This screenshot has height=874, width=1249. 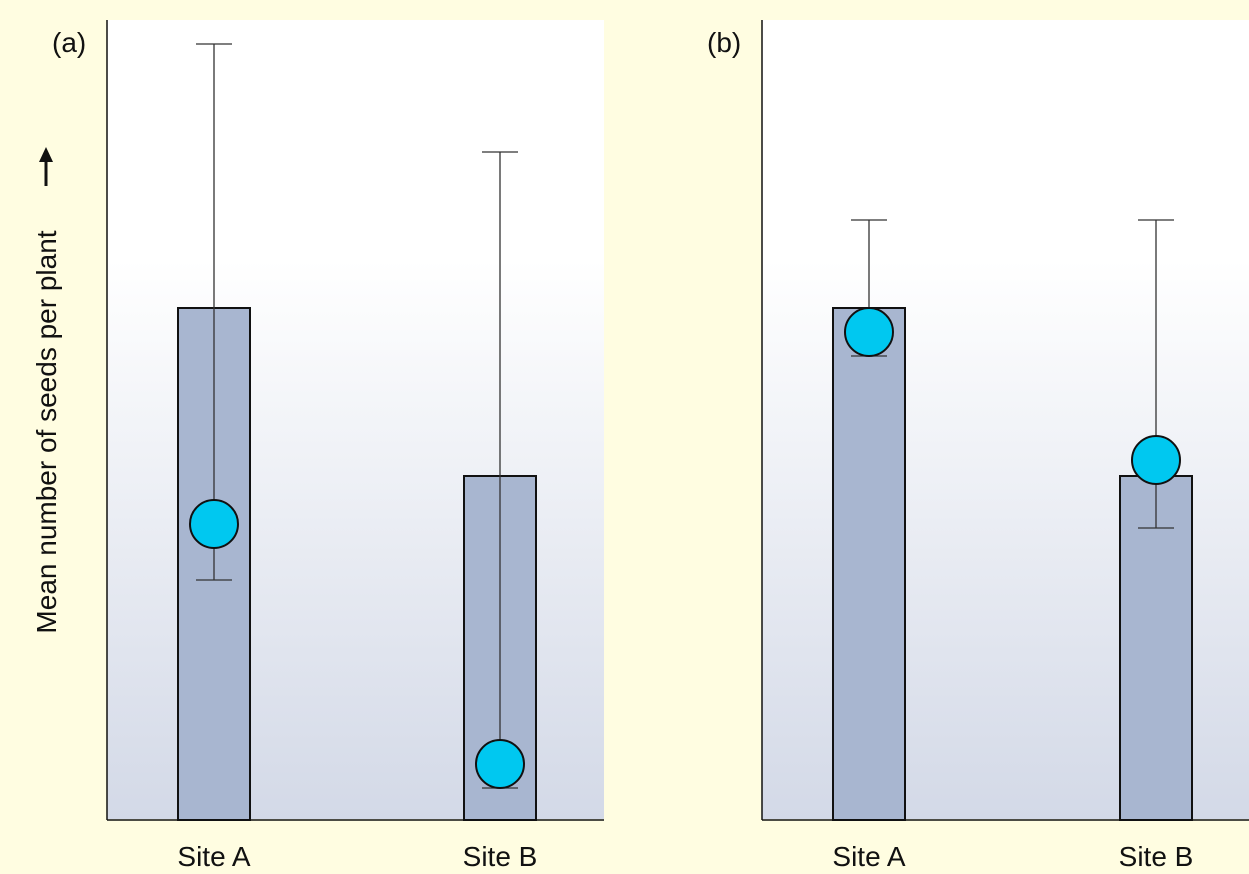 I want to click on x-tick-label-a-2: Site B, so click(x=500, y=856).